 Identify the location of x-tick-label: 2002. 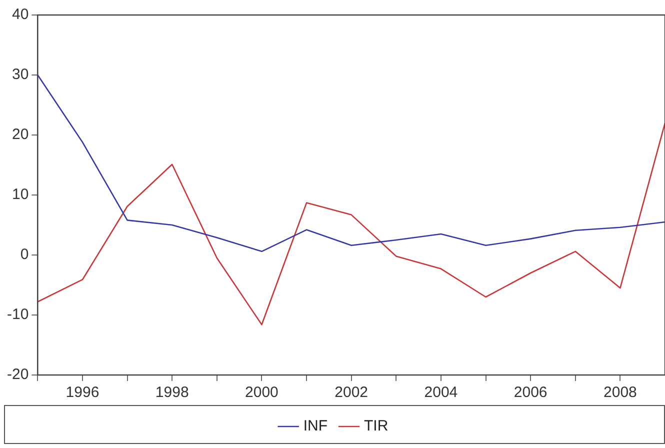
(351, 393).